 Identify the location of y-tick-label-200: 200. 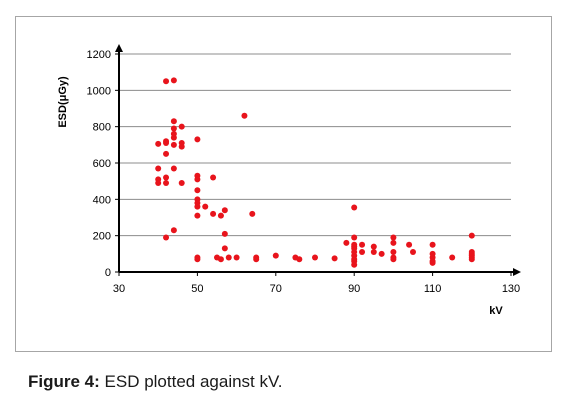
(102, 237).